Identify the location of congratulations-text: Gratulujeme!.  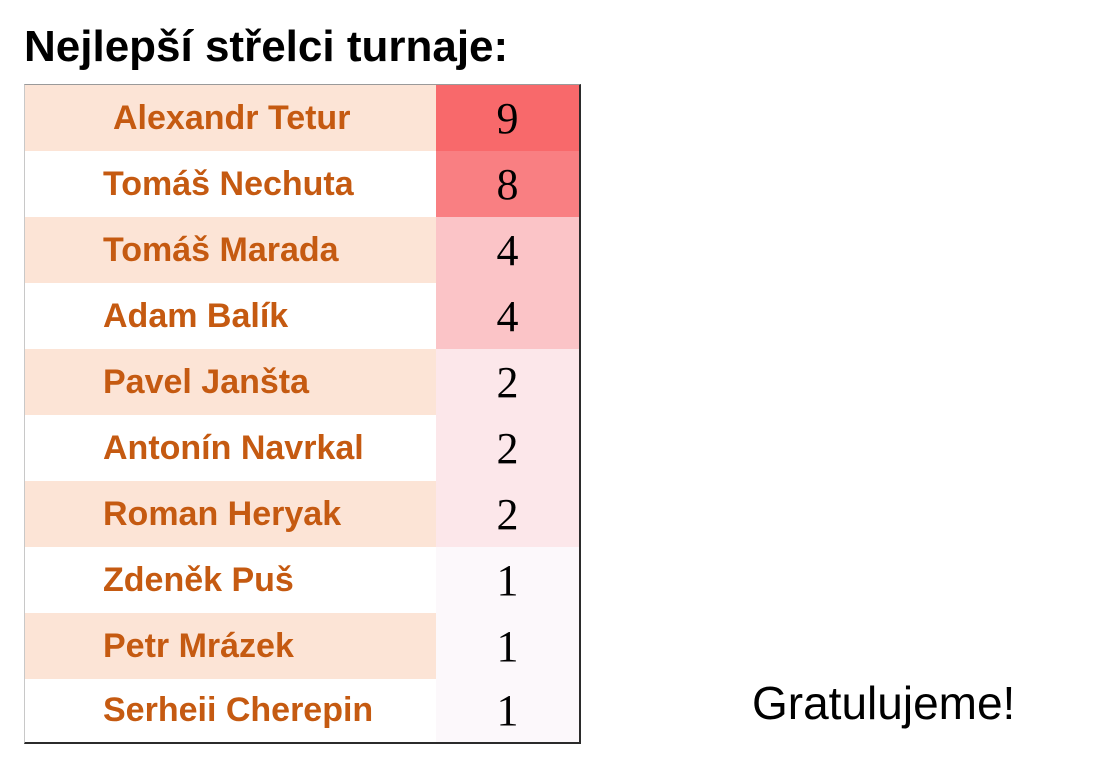
(884, 703).